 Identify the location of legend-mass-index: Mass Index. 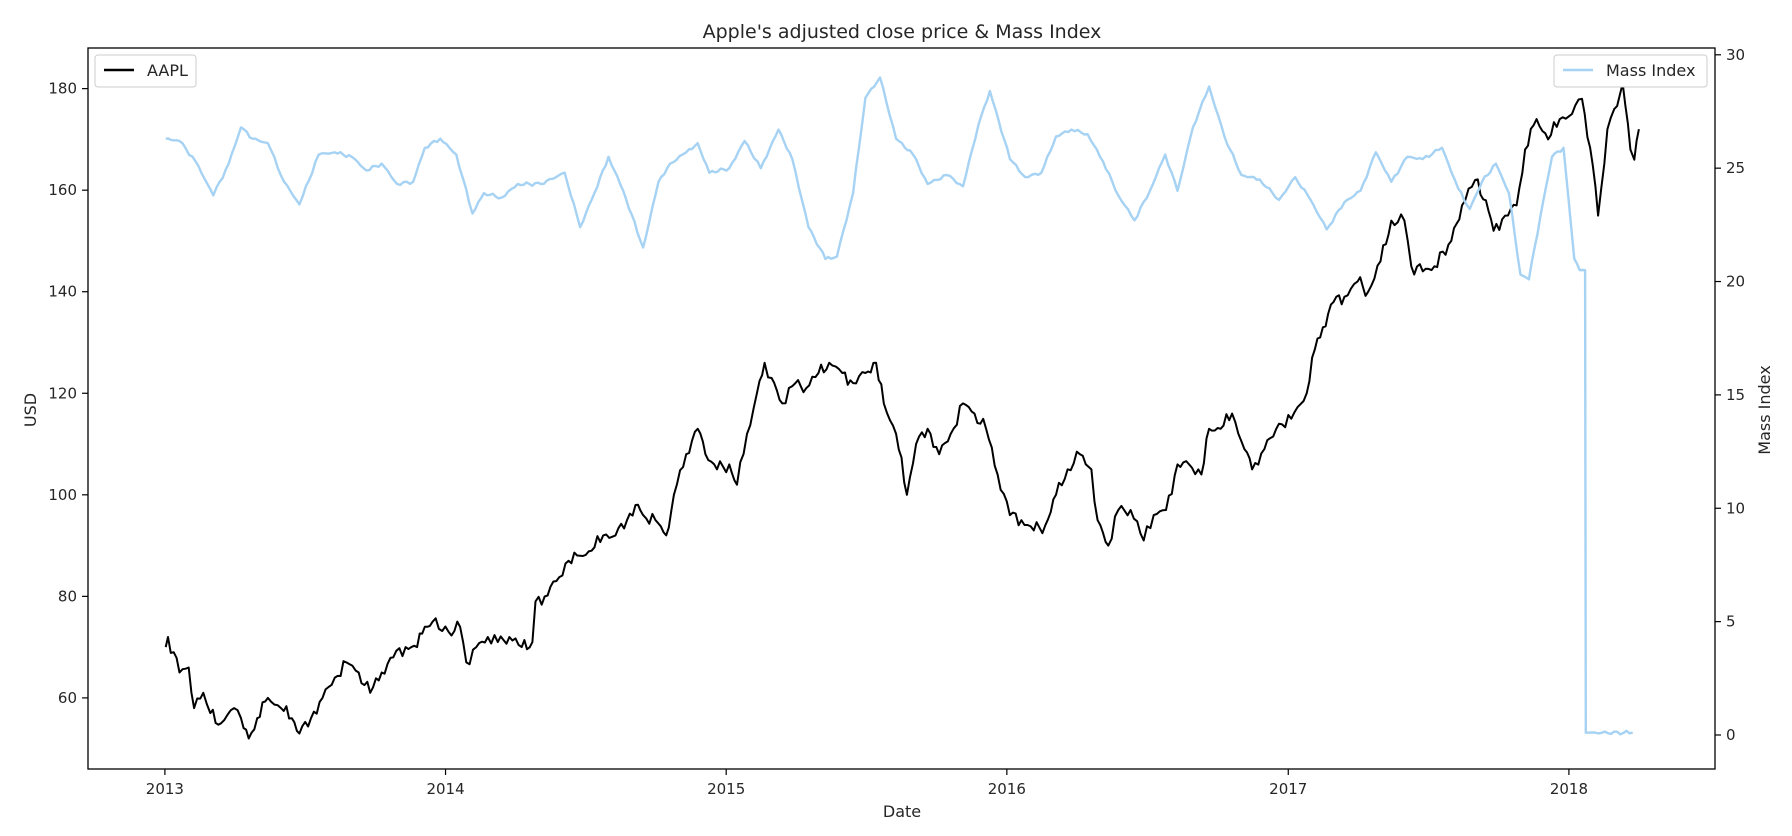
(1630, 71).